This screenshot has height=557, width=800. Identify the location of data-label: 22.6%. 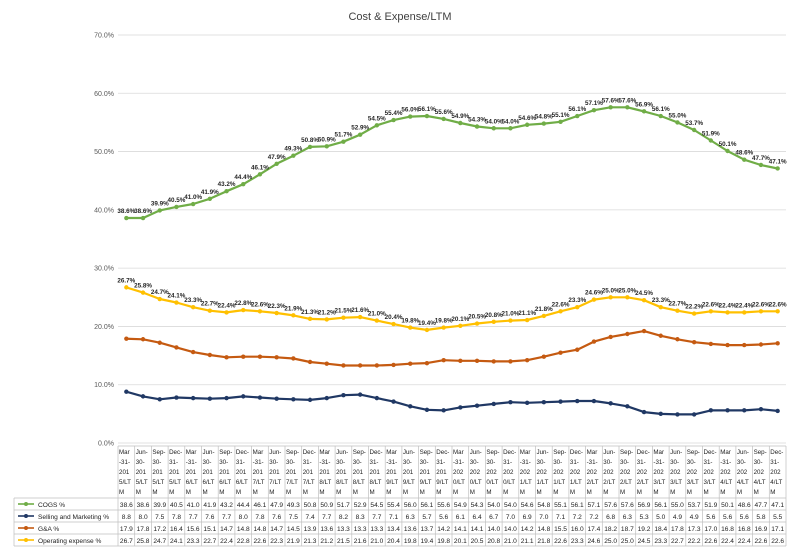
(778, 304).